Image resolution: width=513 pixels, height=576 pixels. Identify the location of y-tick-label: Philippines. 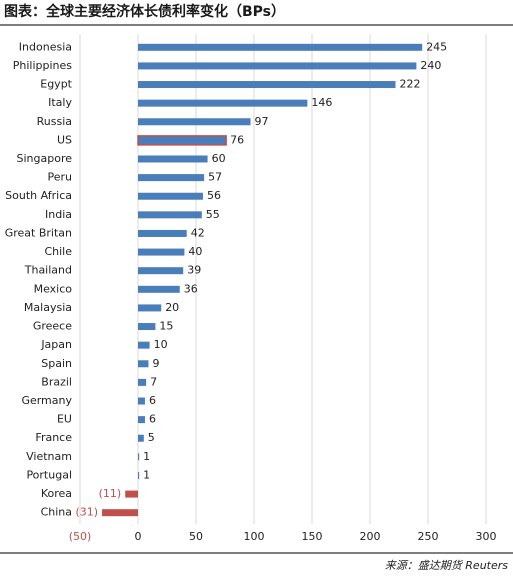
(43, 65).